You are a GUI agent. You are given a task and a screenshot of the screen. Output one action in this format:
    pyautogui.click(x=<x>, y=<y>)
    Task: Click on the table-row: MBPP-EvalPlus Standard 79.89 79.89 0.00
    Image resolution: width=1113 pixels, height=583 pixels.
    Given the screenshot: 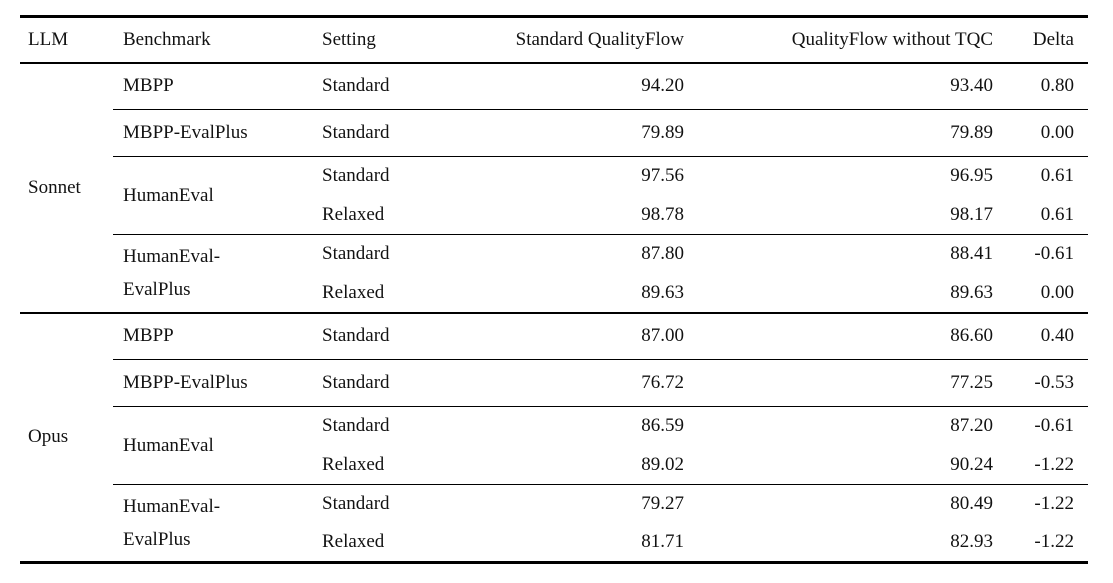 What is the action you would take?
    pyautogui.click(x=554, y=133)
    